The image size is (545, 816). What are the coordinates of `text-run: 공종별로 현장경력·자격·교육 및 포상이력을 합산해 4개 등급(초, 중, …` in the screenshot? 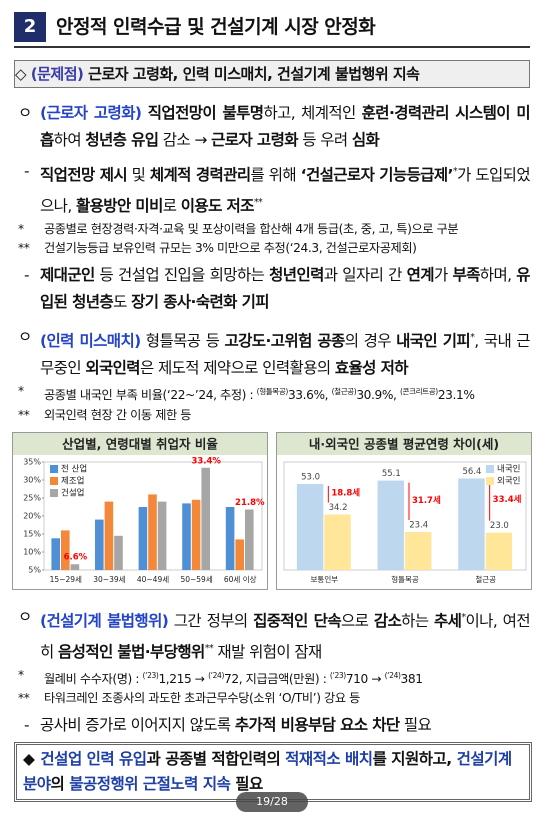 It's located at (251, 229).